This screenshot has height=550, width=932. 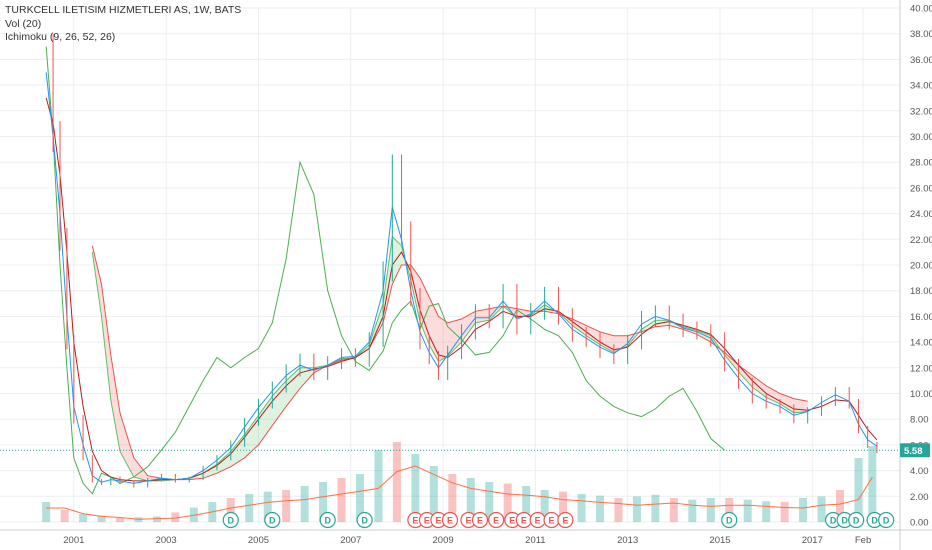 I want to click on price-tick-label: 10.00, so click(x=921, y=394).